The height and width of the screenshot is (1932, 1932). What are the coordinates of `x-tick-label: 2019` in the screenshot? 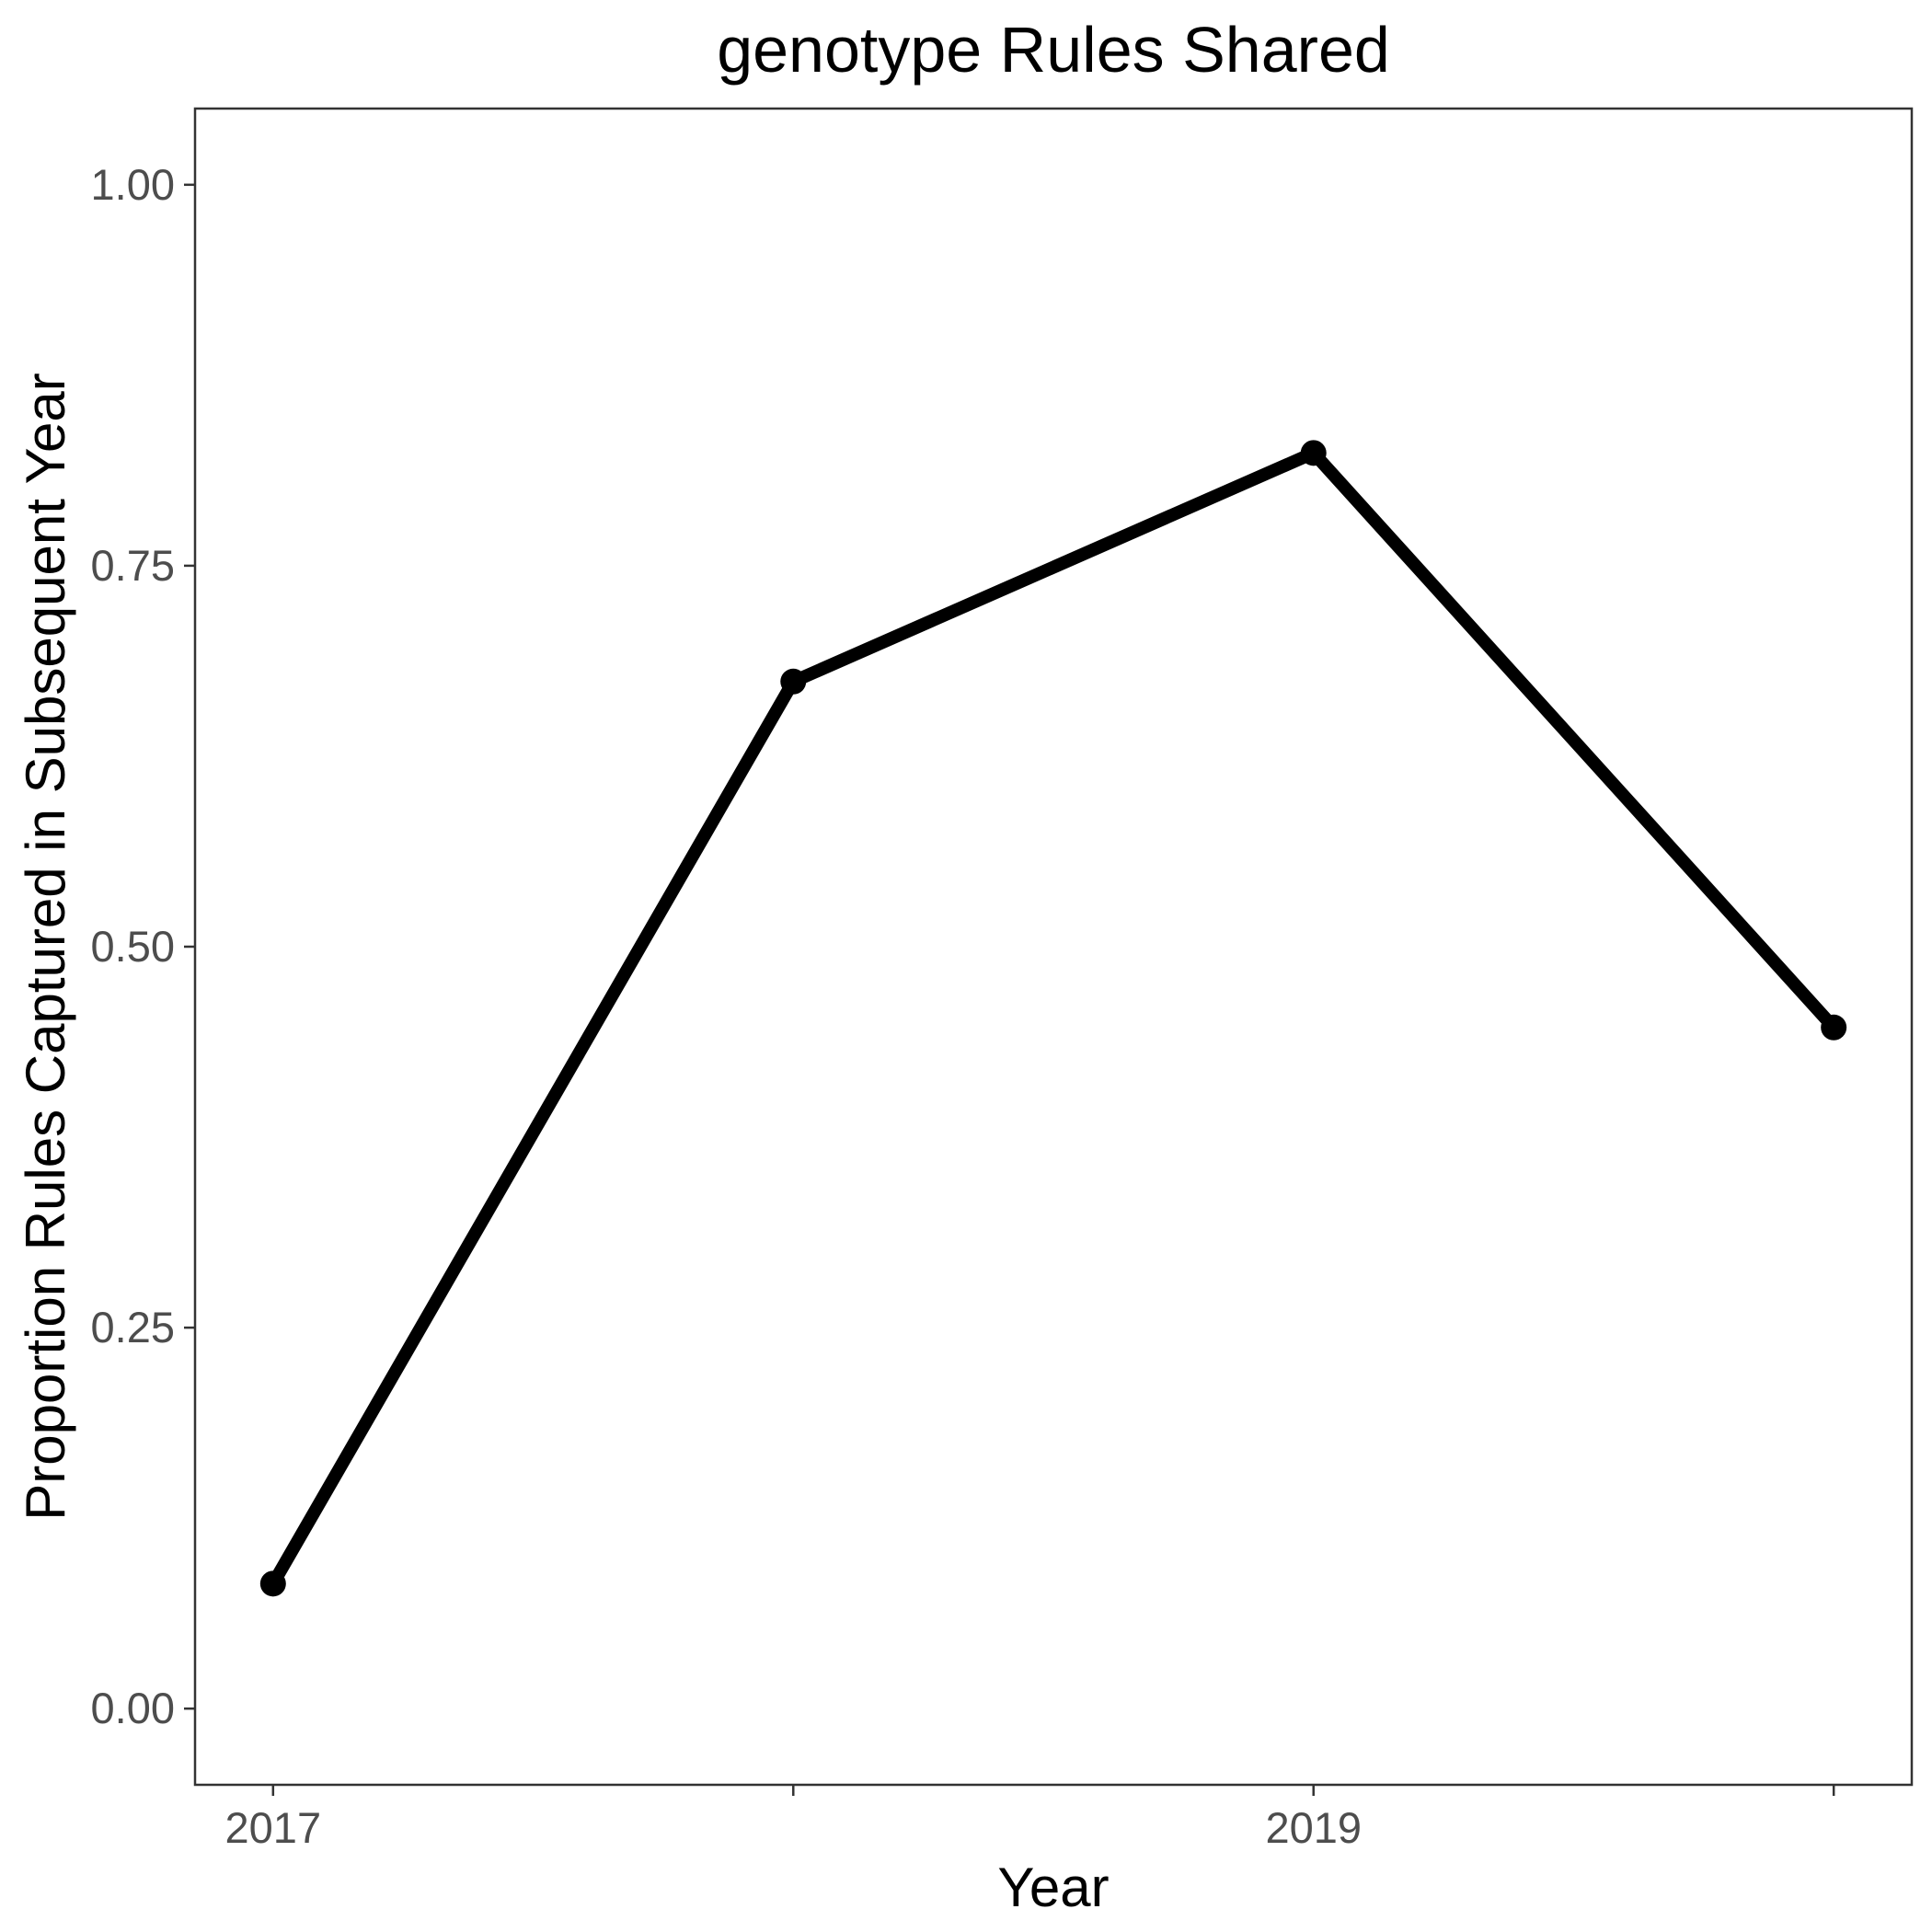 It's located at (1313, 1827).